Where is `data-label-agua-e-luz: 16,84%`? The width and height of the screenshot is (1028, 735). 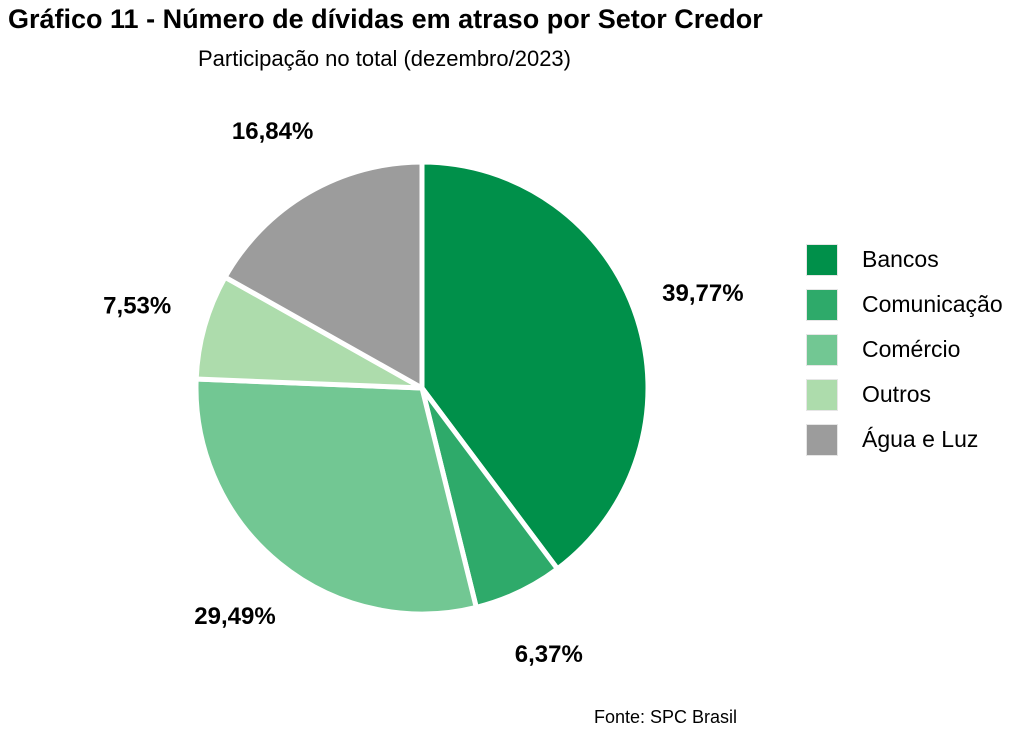
data-label-agua-e-luz: 16,84% is located at coordinates (272, 131).